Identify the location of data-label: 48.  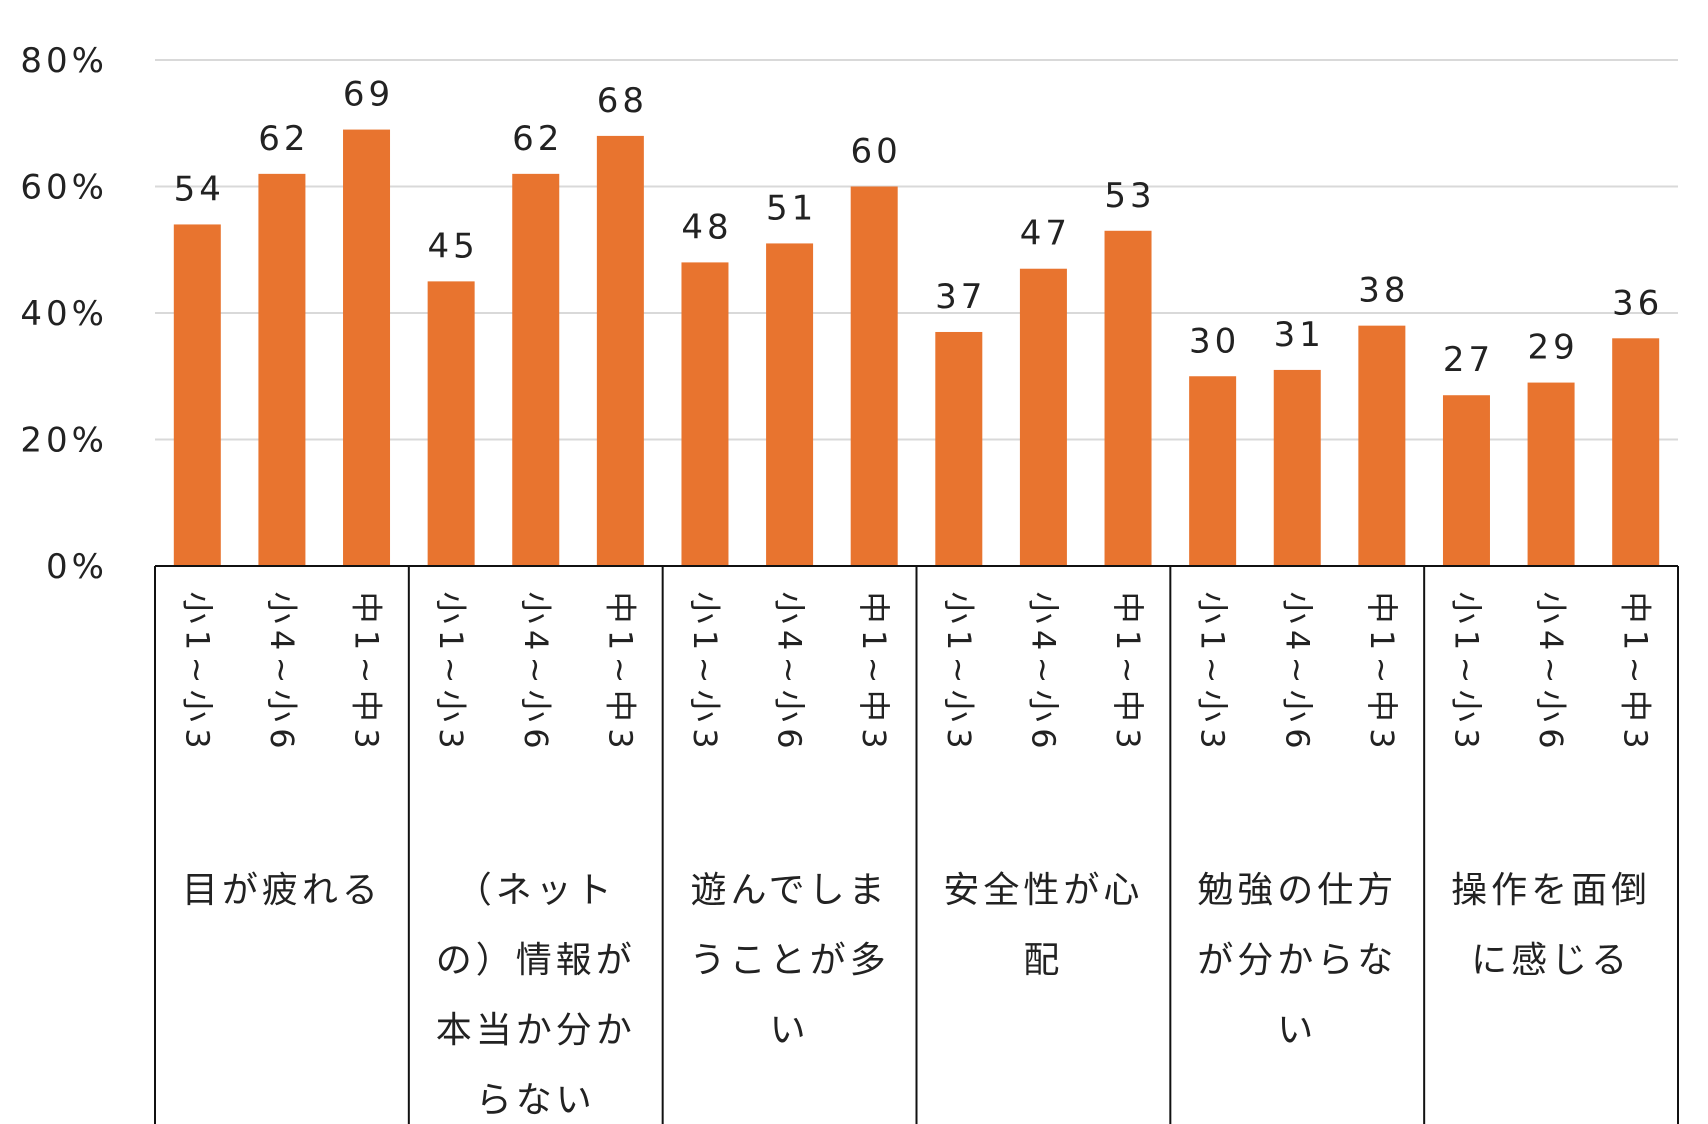
(706, 227).